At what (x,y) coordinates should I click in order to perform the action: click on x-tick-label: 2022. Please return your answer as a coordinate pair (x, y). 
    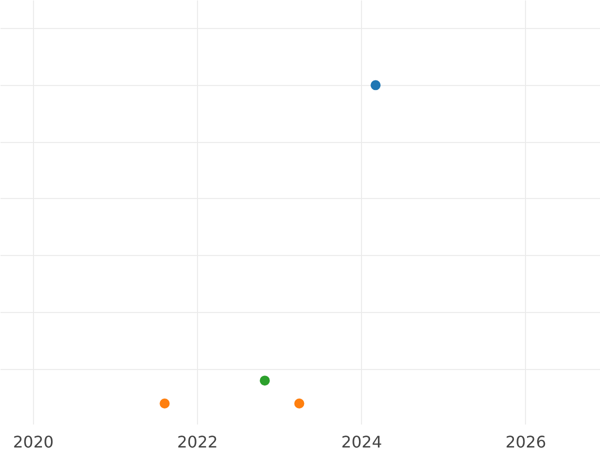
    Looking at the image, I should click on (197, 441).